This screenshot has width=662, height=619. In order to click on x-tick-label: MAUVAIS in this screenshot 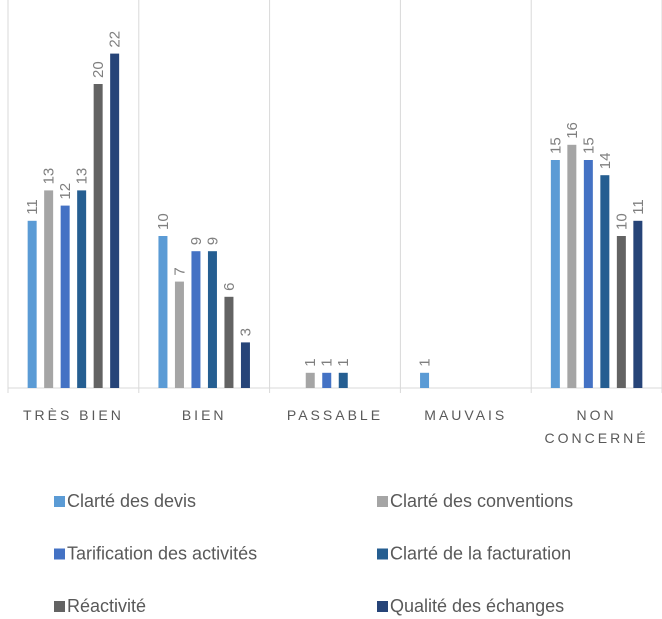, I will do `click(466, 415)`.